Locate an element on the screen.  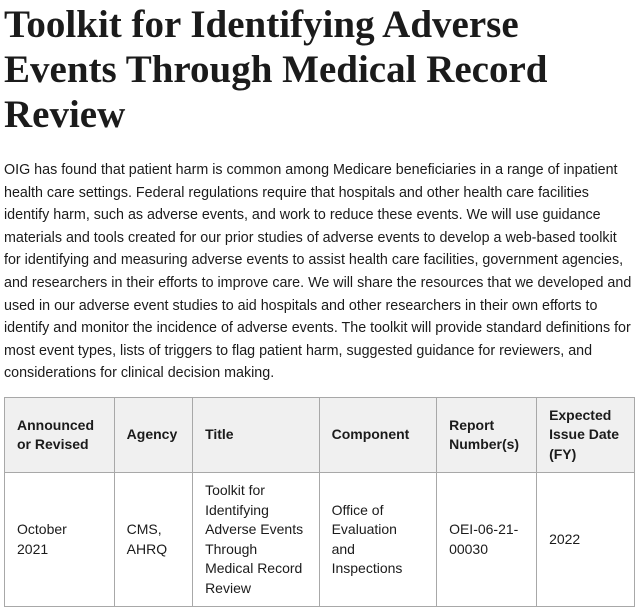
column-header: Expected Issue Date (FY) is located at coordinates (585, 435).